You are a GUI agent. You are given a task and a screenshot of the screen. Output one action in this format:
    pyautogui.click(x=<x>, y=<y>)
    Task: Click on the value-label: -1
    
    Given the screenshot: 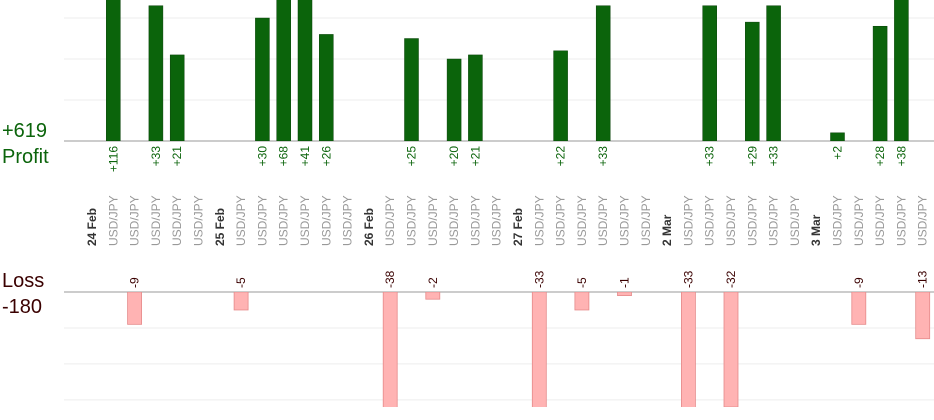 What is the action you would take?
    pyautogui.click(x=625, y=282)
    